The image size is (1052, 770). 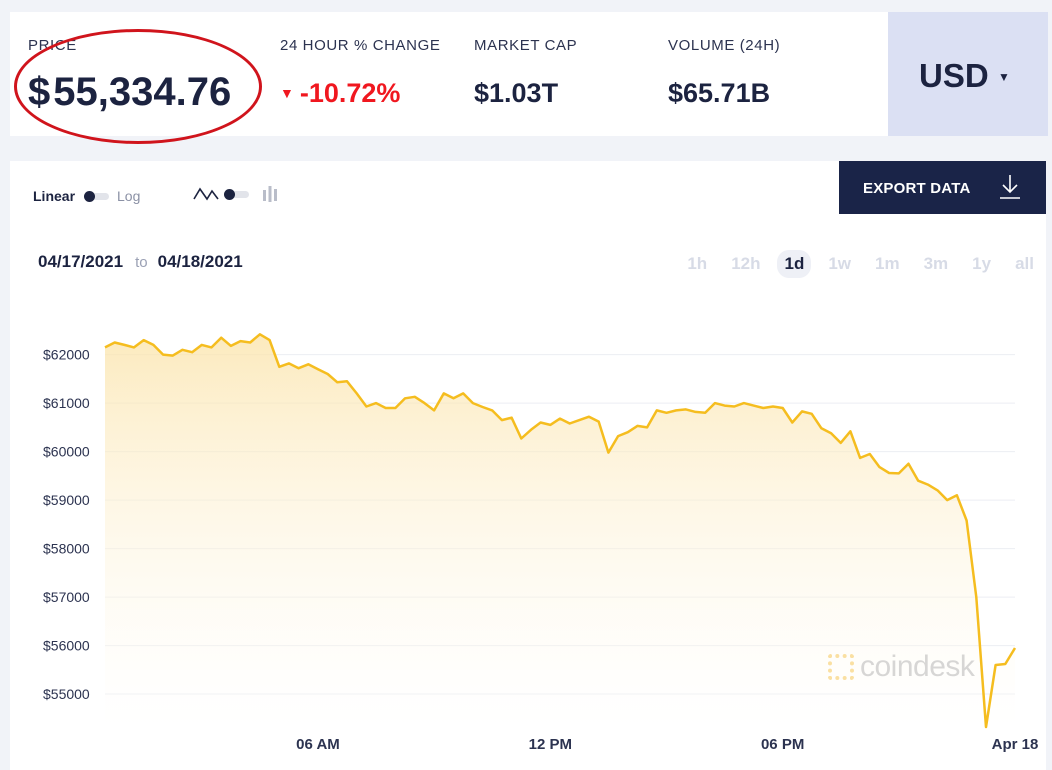 What do you see at coordinates (1015, 744) in the screenshot?
I see `x-tick-label: Apr 18` at bounding box center [1015, 744].